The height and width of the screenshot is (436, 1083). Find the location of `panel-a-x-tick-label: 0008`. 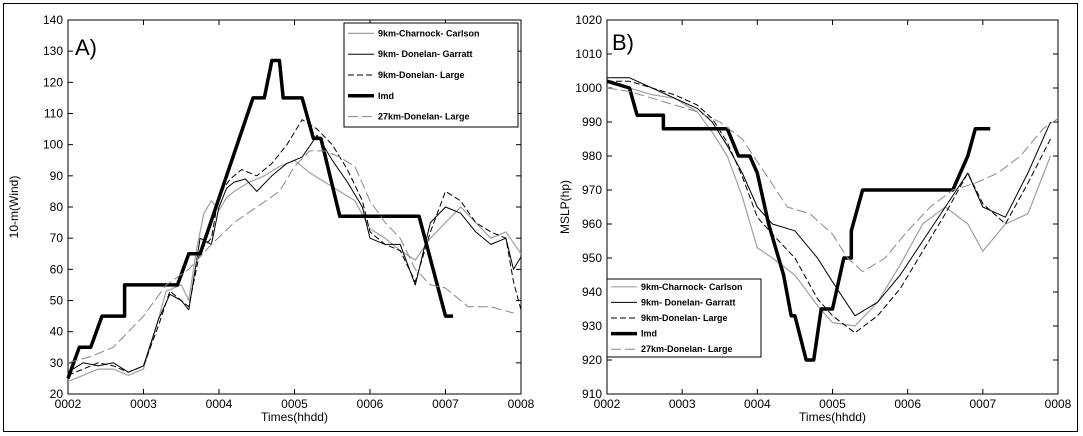

panel-a-x-tick-label: 0008 is located at coordinates (521, 404).